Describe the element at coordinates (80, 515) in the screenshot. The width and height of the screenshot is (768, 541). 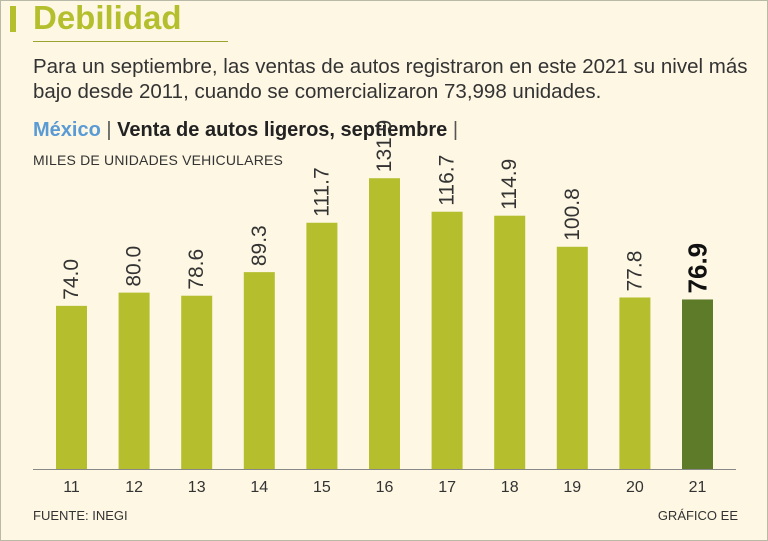
I see `source-note: FUENTE: INEGI` at that location.